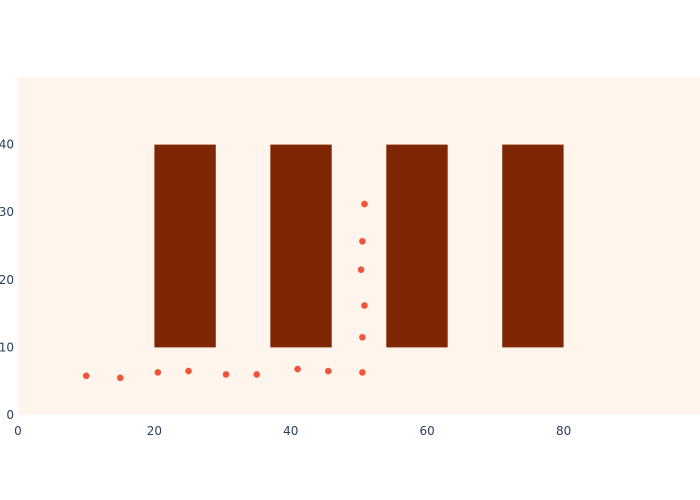 Image resolution: width=700 pixels, height=500 pixels. I want to click on x-tick-label: 0, so click(18, 431).